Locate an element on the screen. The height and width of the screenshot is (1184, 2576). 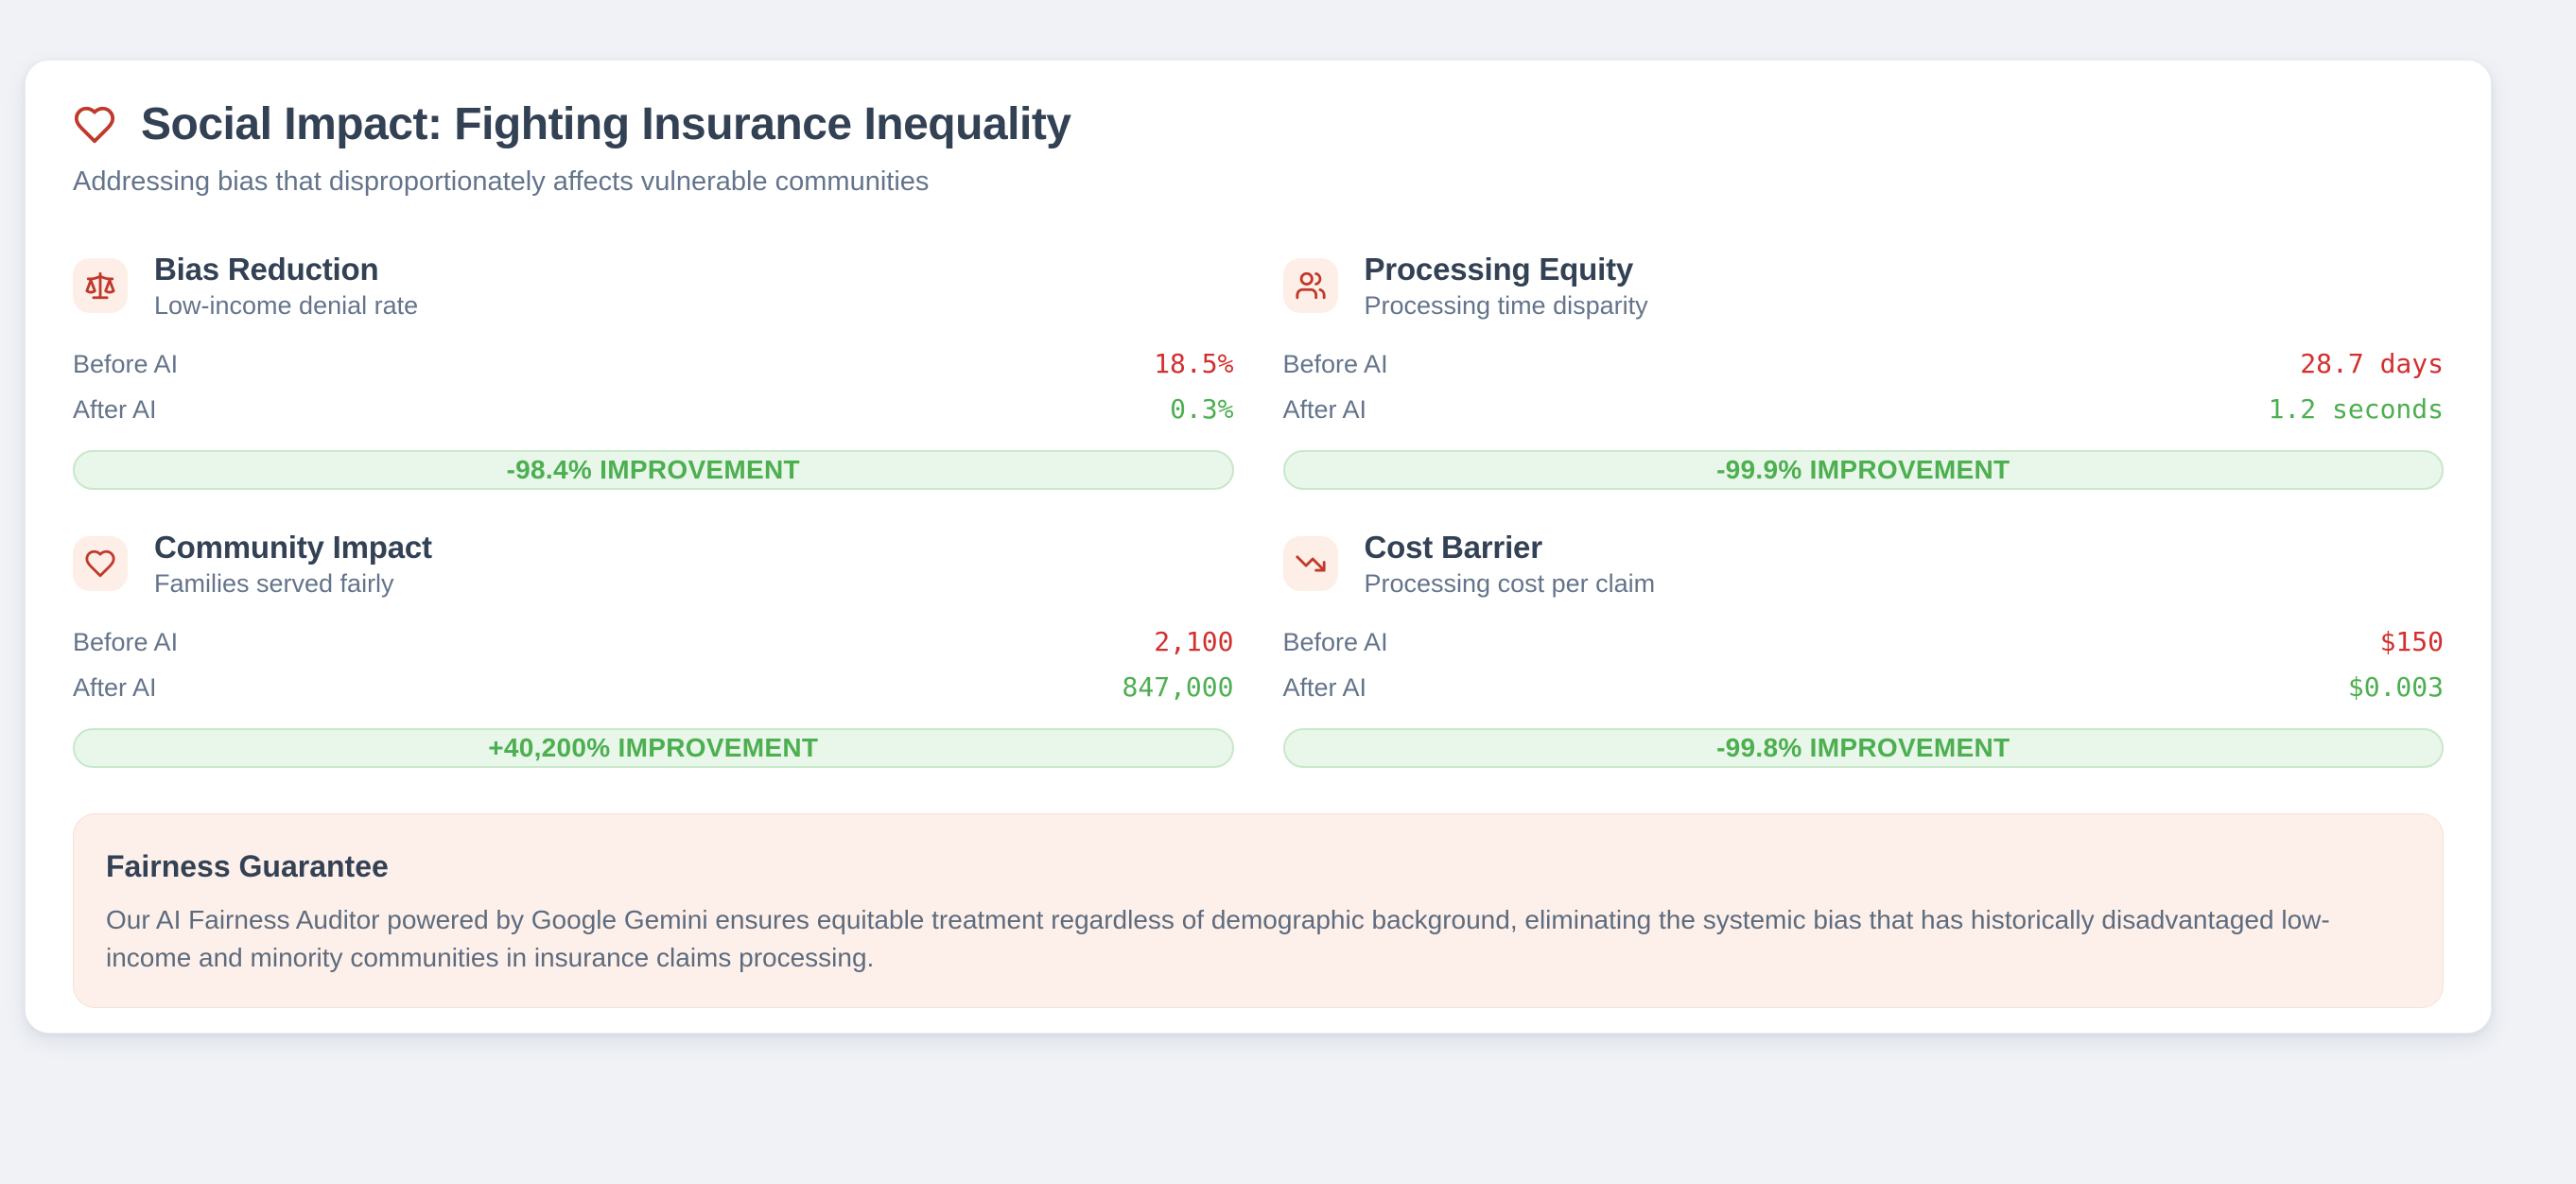
metric-title: Cost Barrier is located at coordinates (1453, 547).